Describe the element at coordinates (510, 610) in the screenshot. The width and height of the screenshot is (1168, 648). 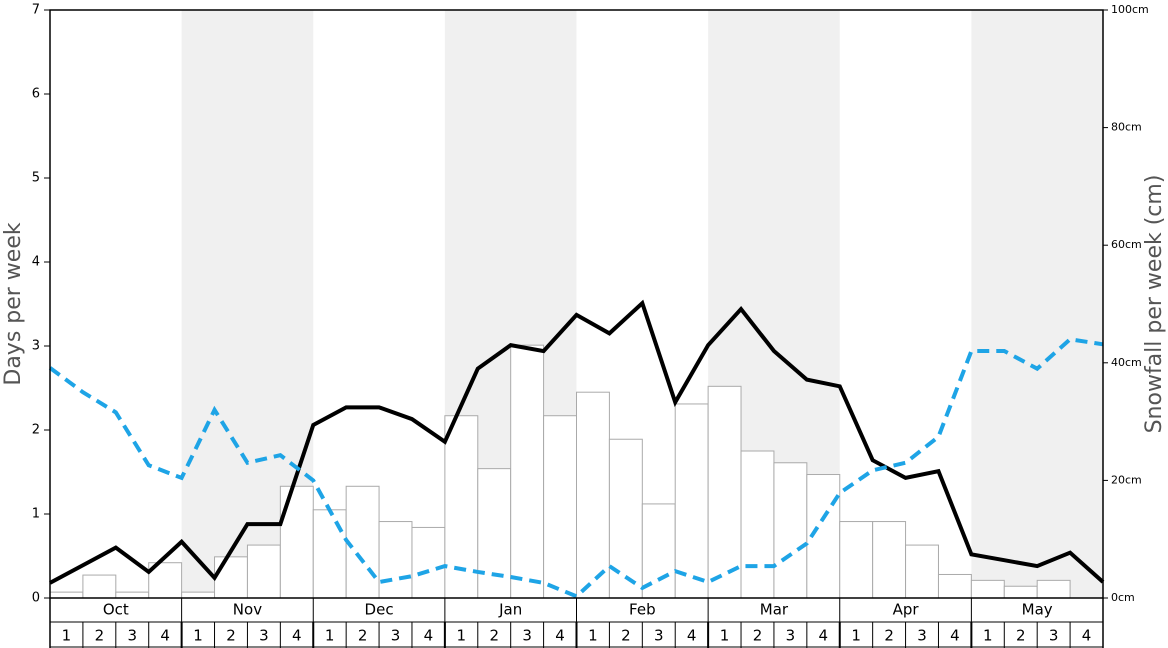
I see `month-label: Jan` at that location.